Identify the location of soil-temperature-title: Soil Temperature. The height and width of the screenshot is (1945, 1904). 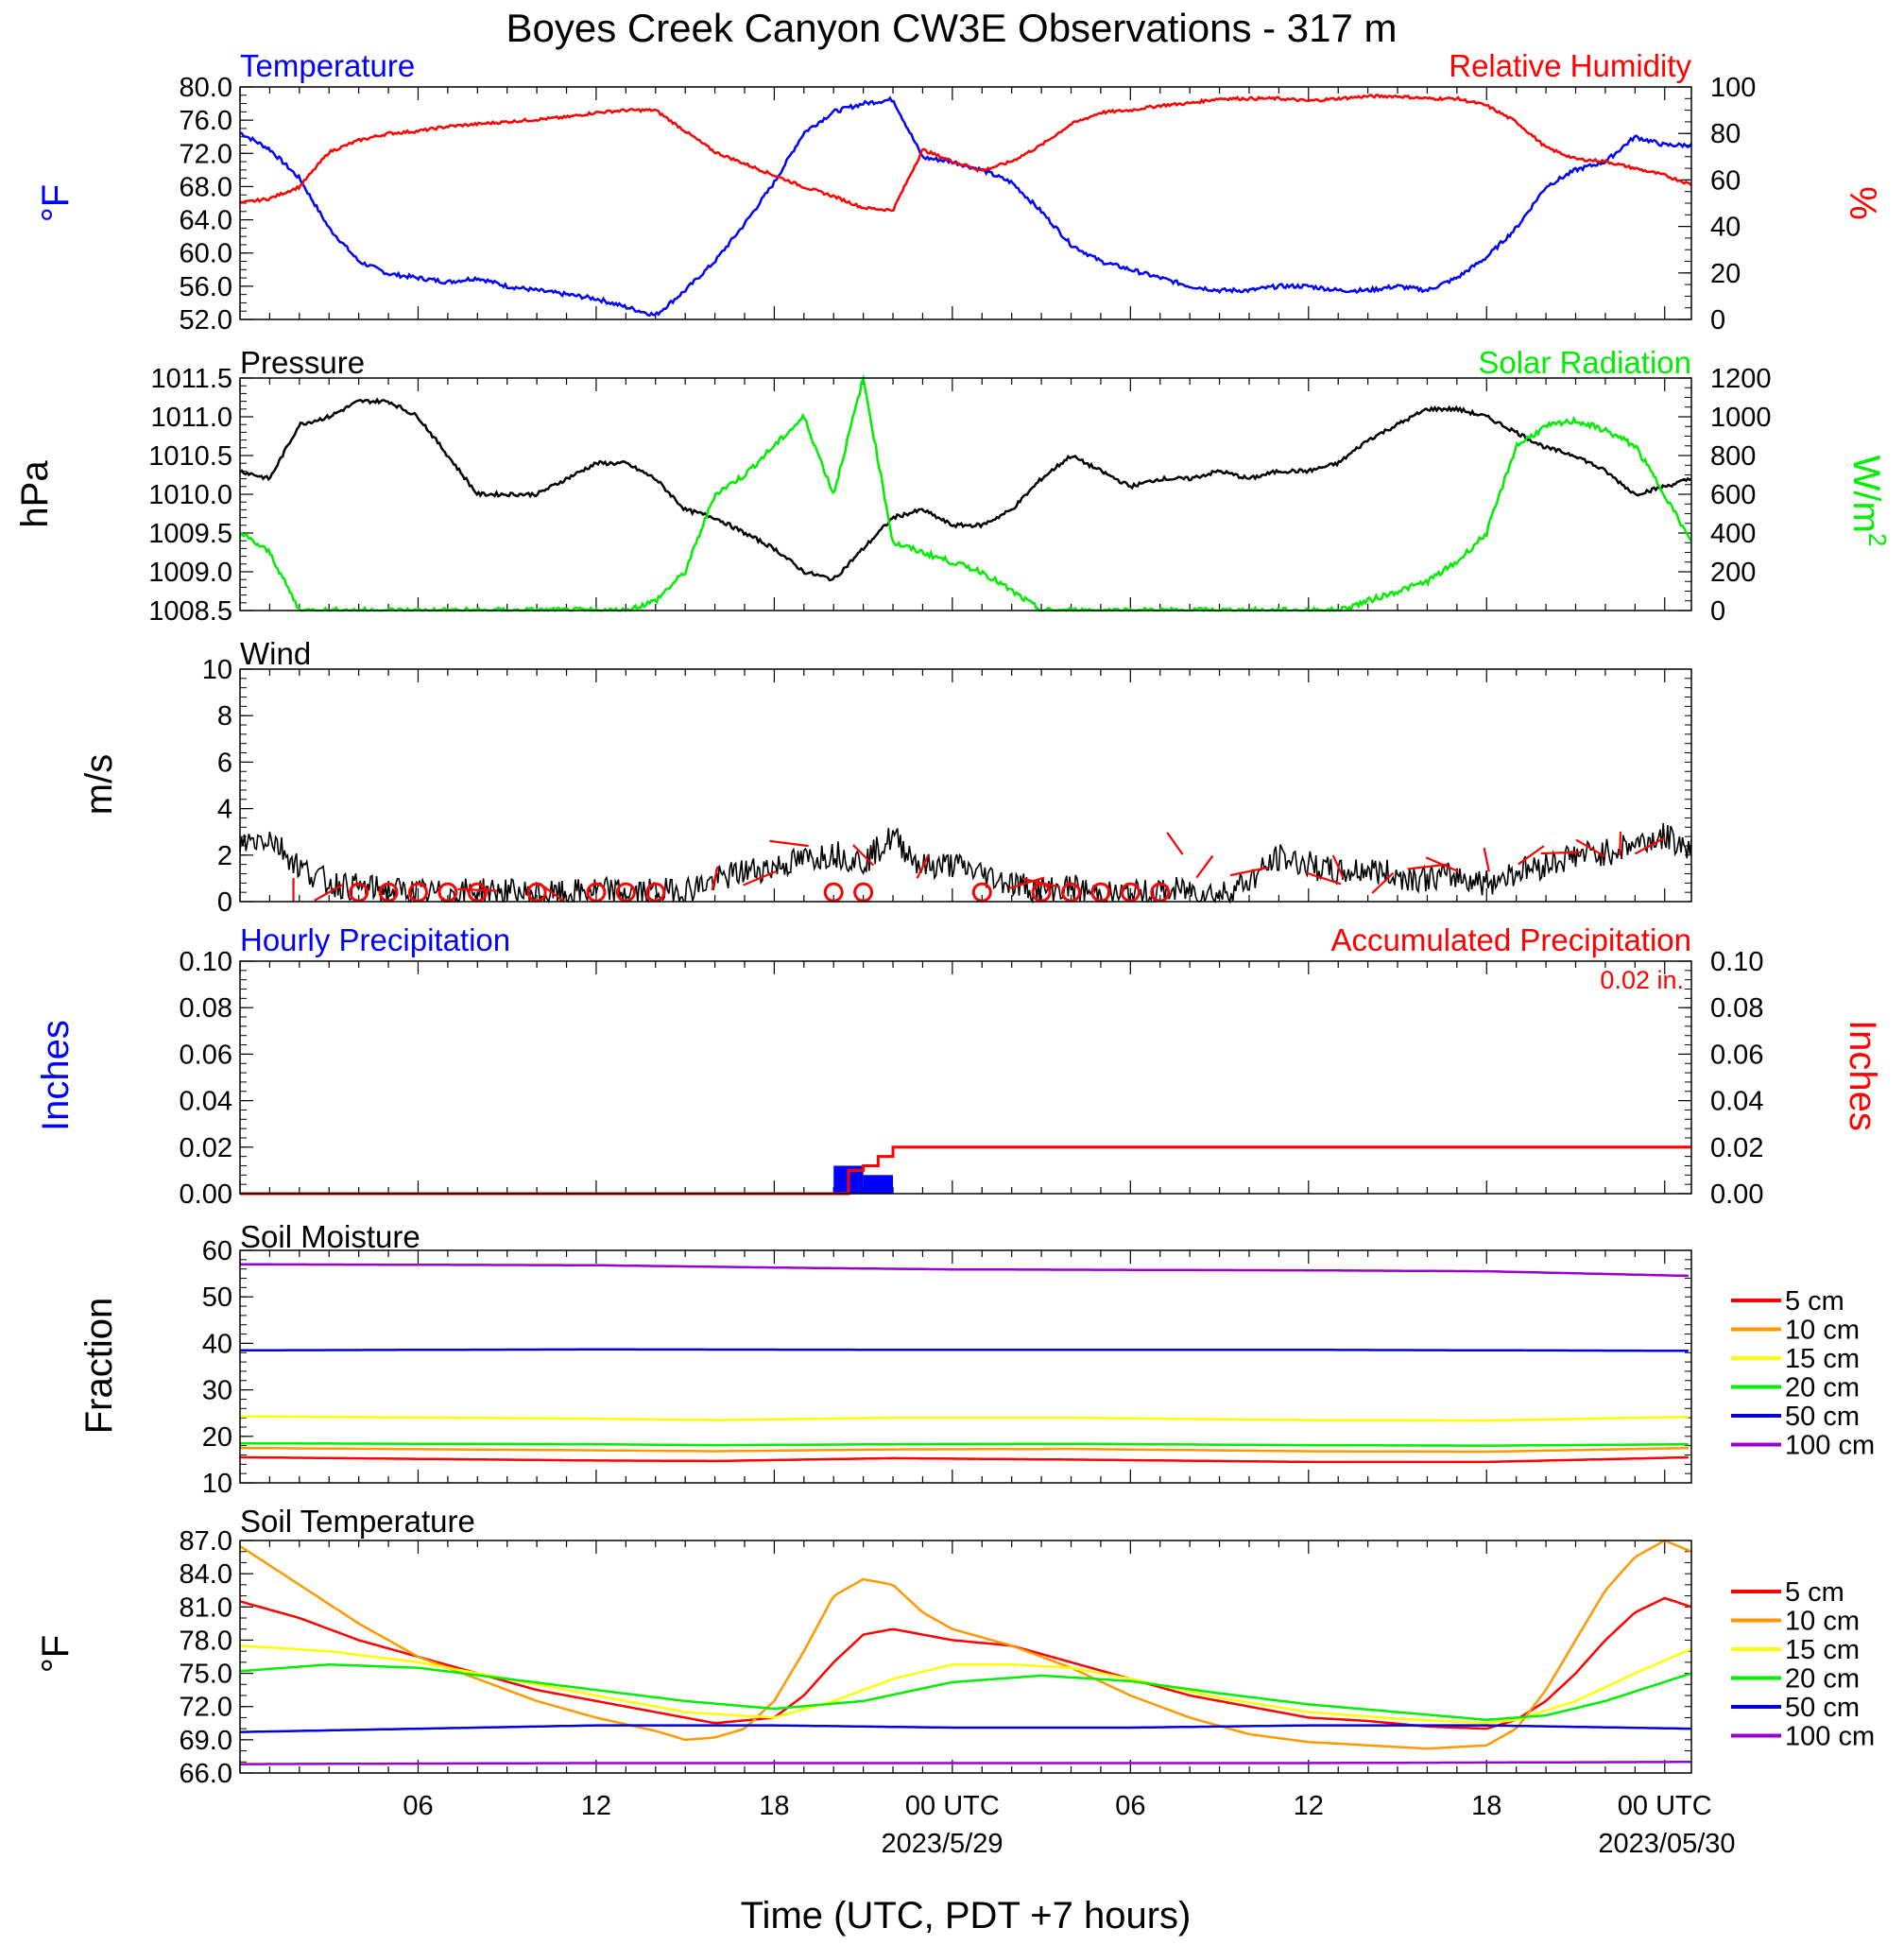
(357, 1521).